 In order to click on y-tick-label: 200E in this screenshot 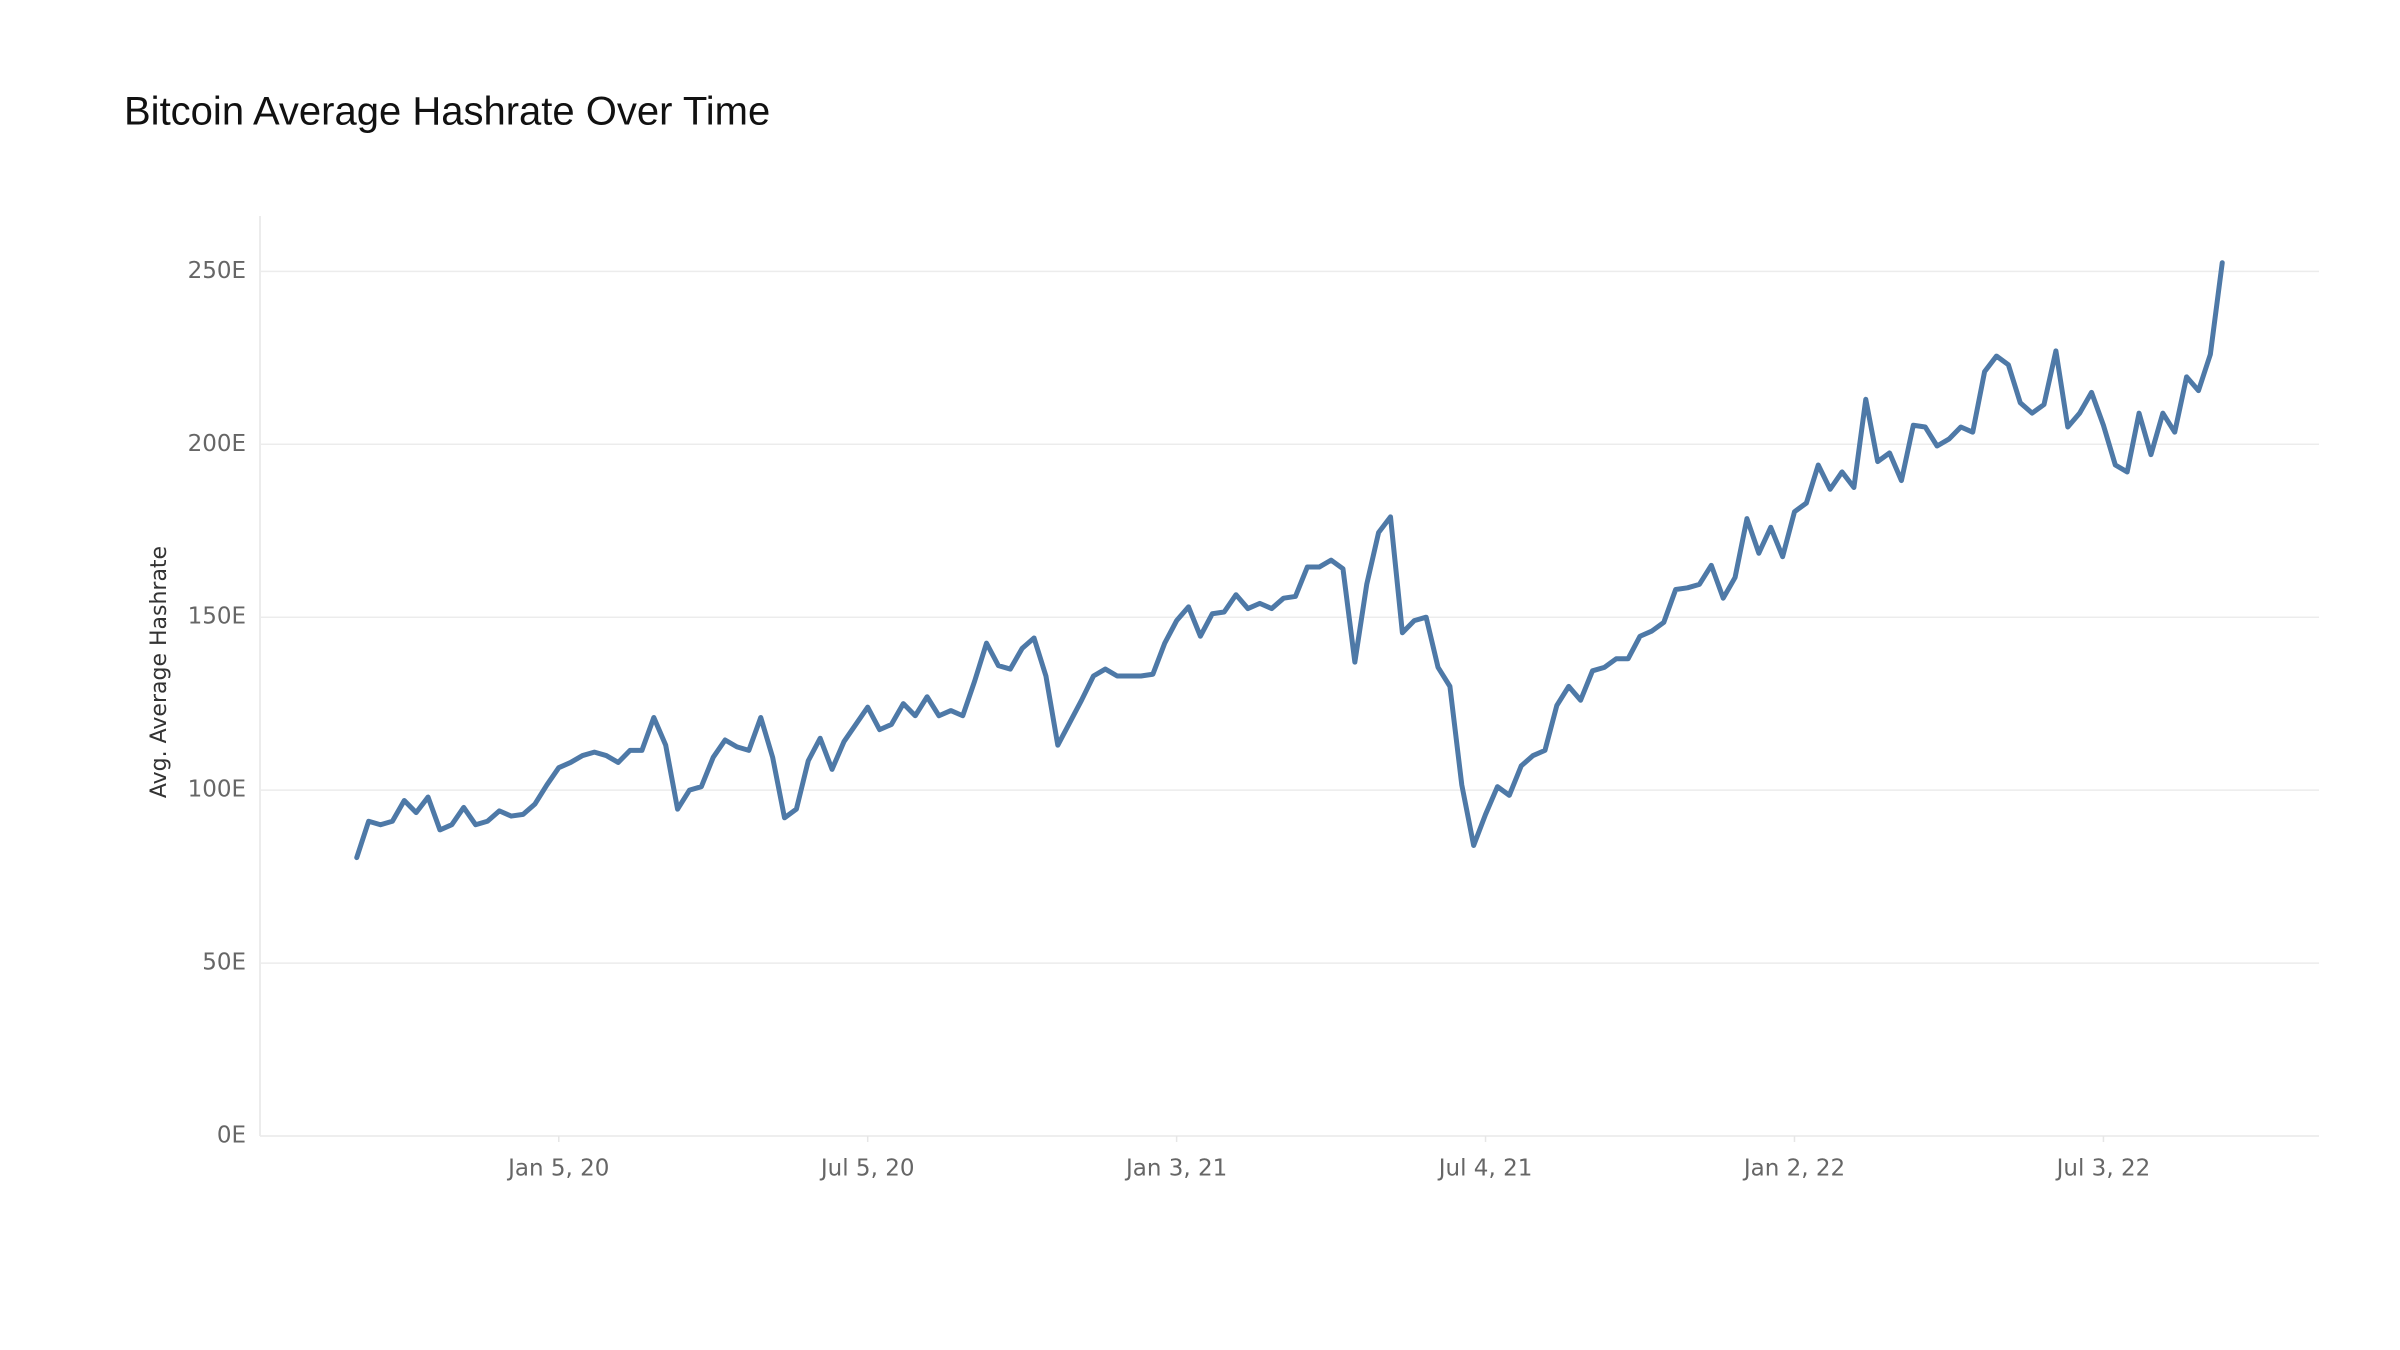, I will do `click(217, 444)`.